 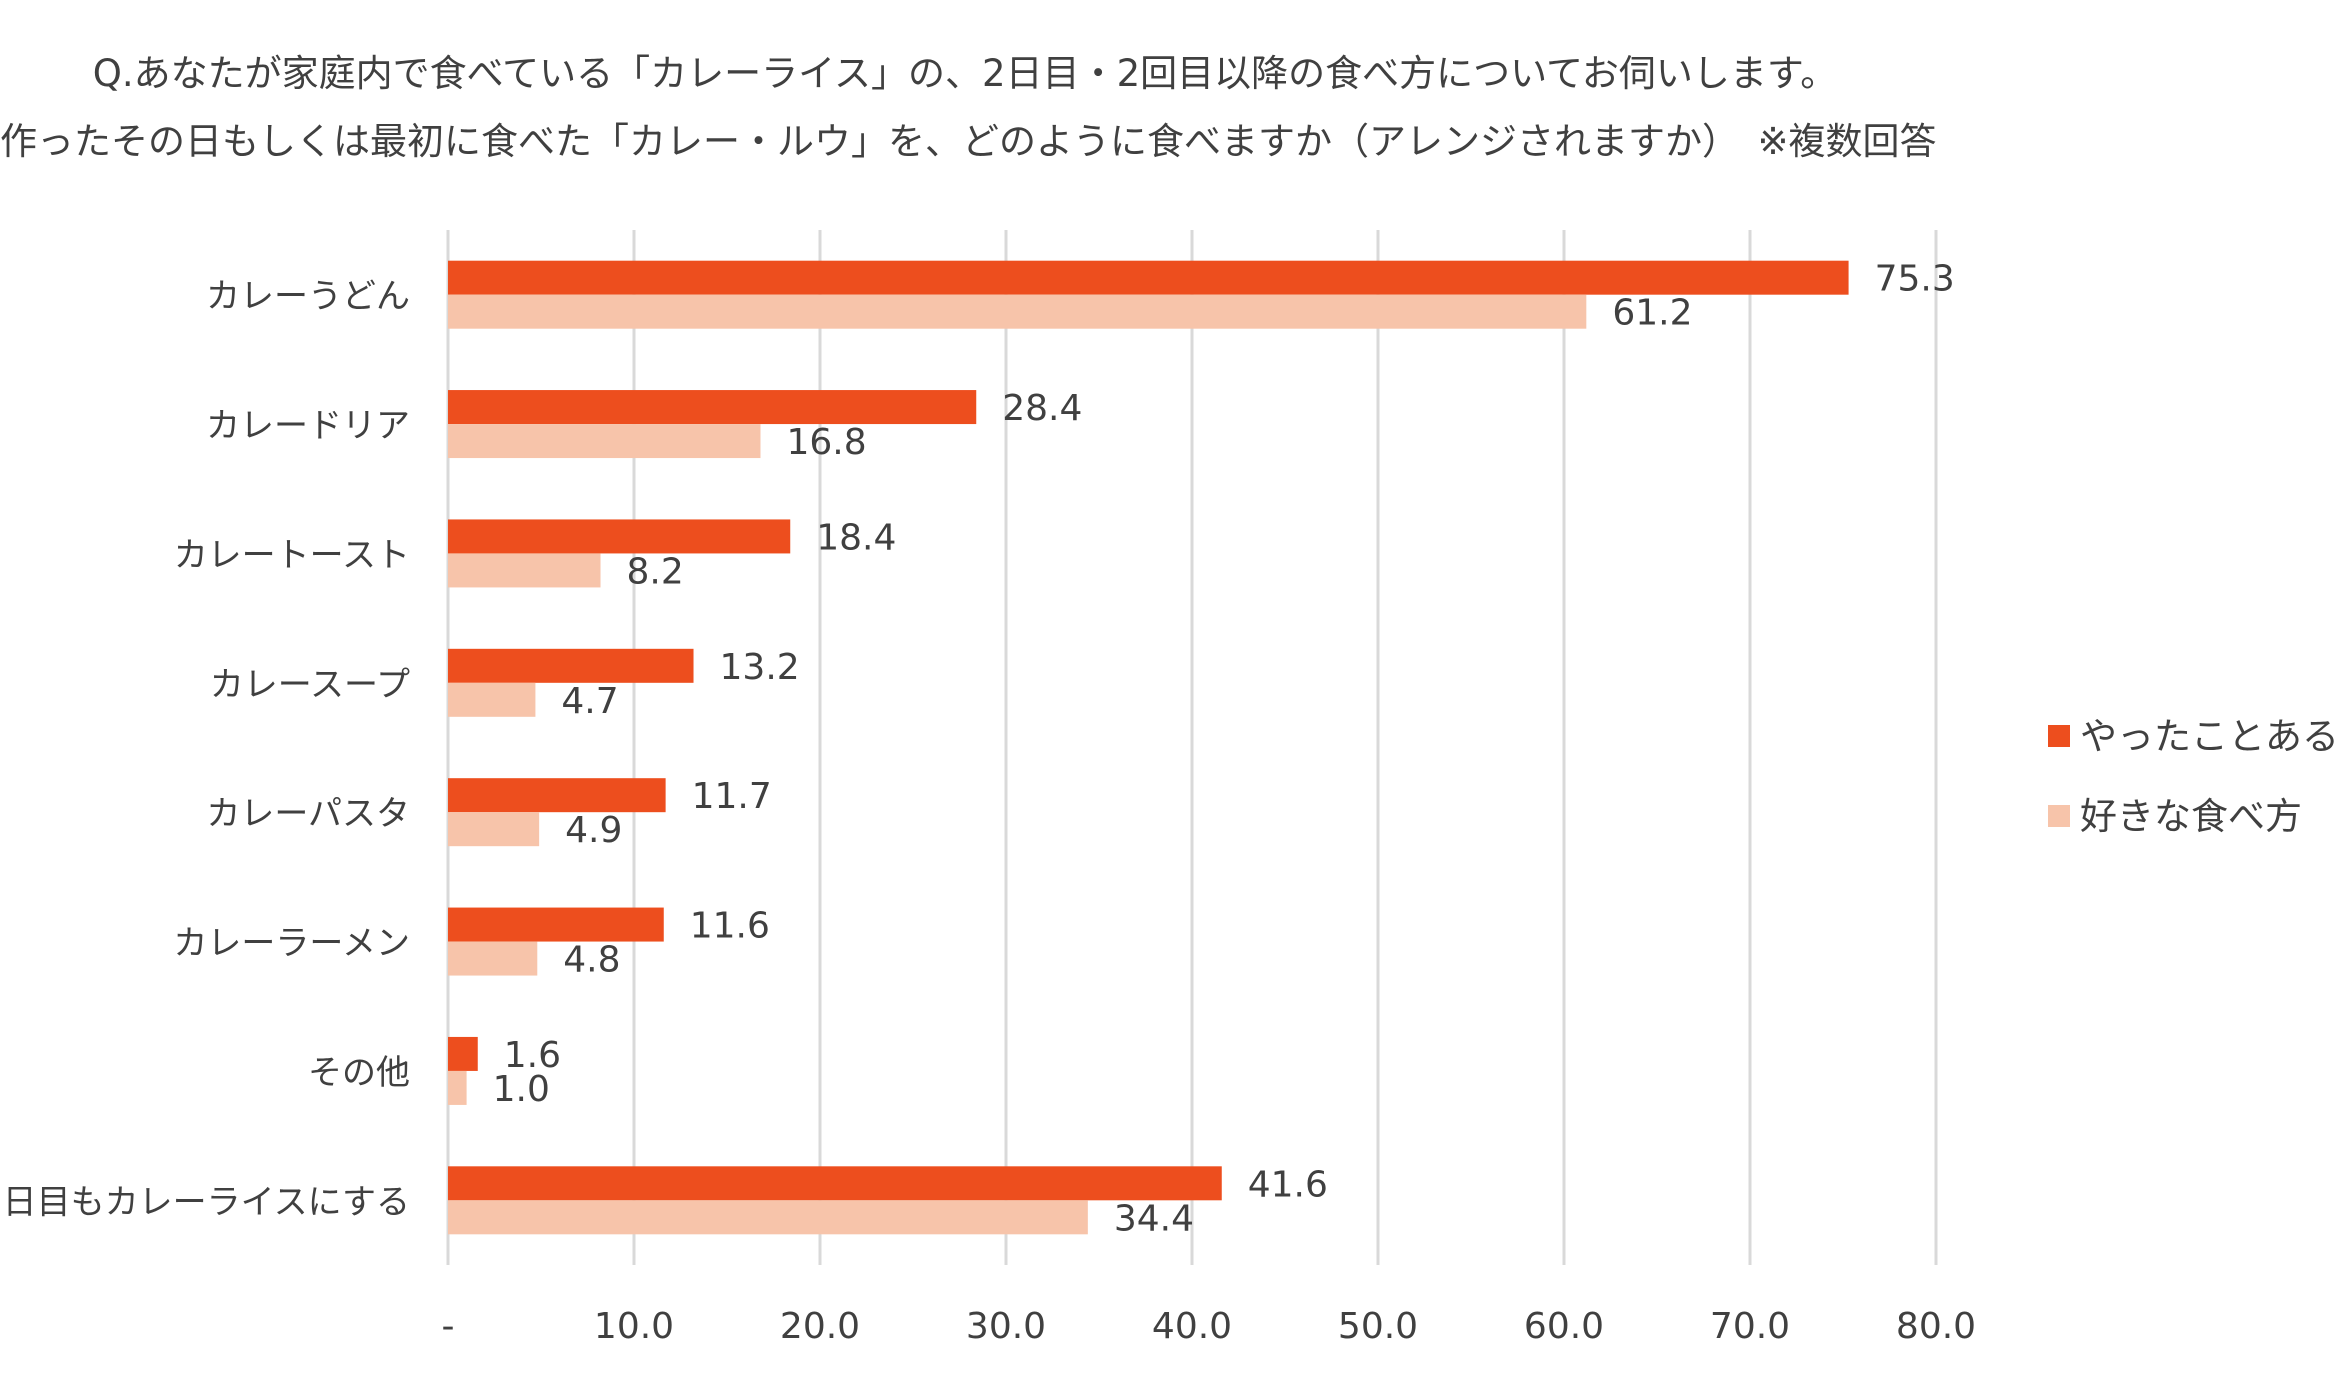 What do you see at coordinates (532, 1055) in the screenshot?
I see `data-label: 1.6` at bounding box center [532, 1055].